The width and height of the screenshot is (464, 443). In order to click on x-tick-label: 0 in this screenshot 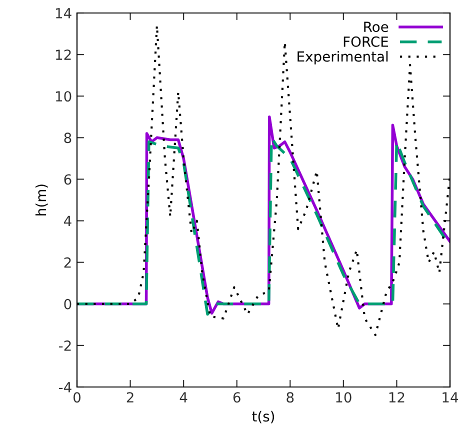, I will do `click(76, 397)`.